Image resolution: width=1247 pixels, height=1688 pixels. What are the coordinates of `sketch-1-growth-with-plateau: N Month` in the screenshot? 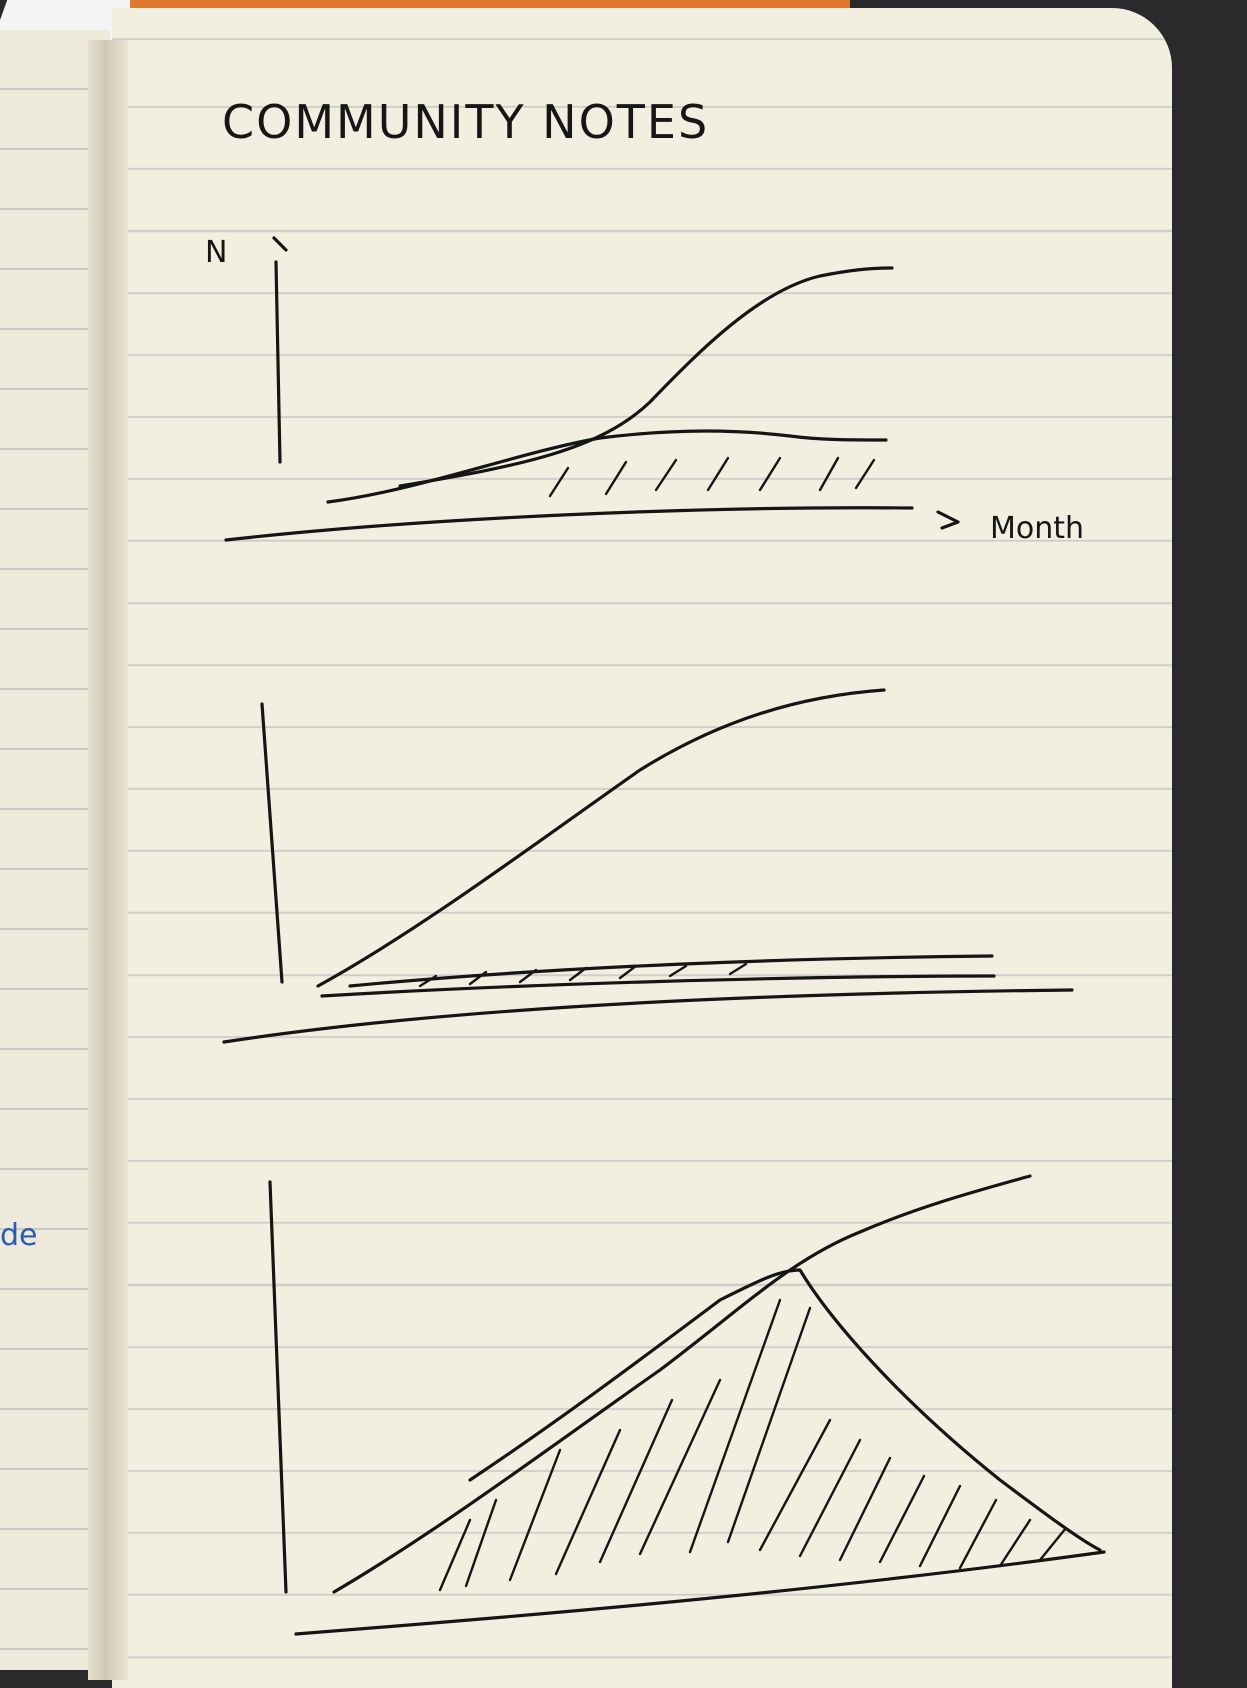 It's located at (644, 390).